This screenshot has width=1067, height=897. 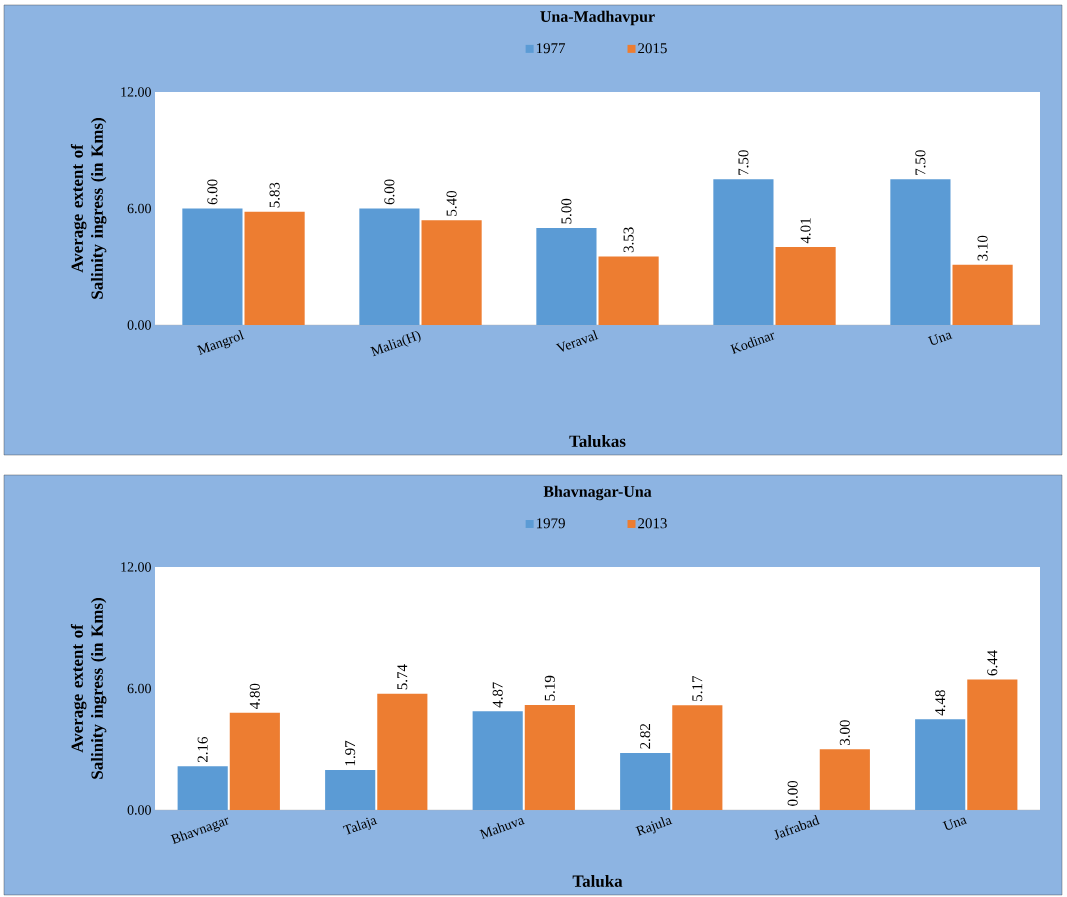 I want to click on data-label: 3.10, so click(x=982, y=248).